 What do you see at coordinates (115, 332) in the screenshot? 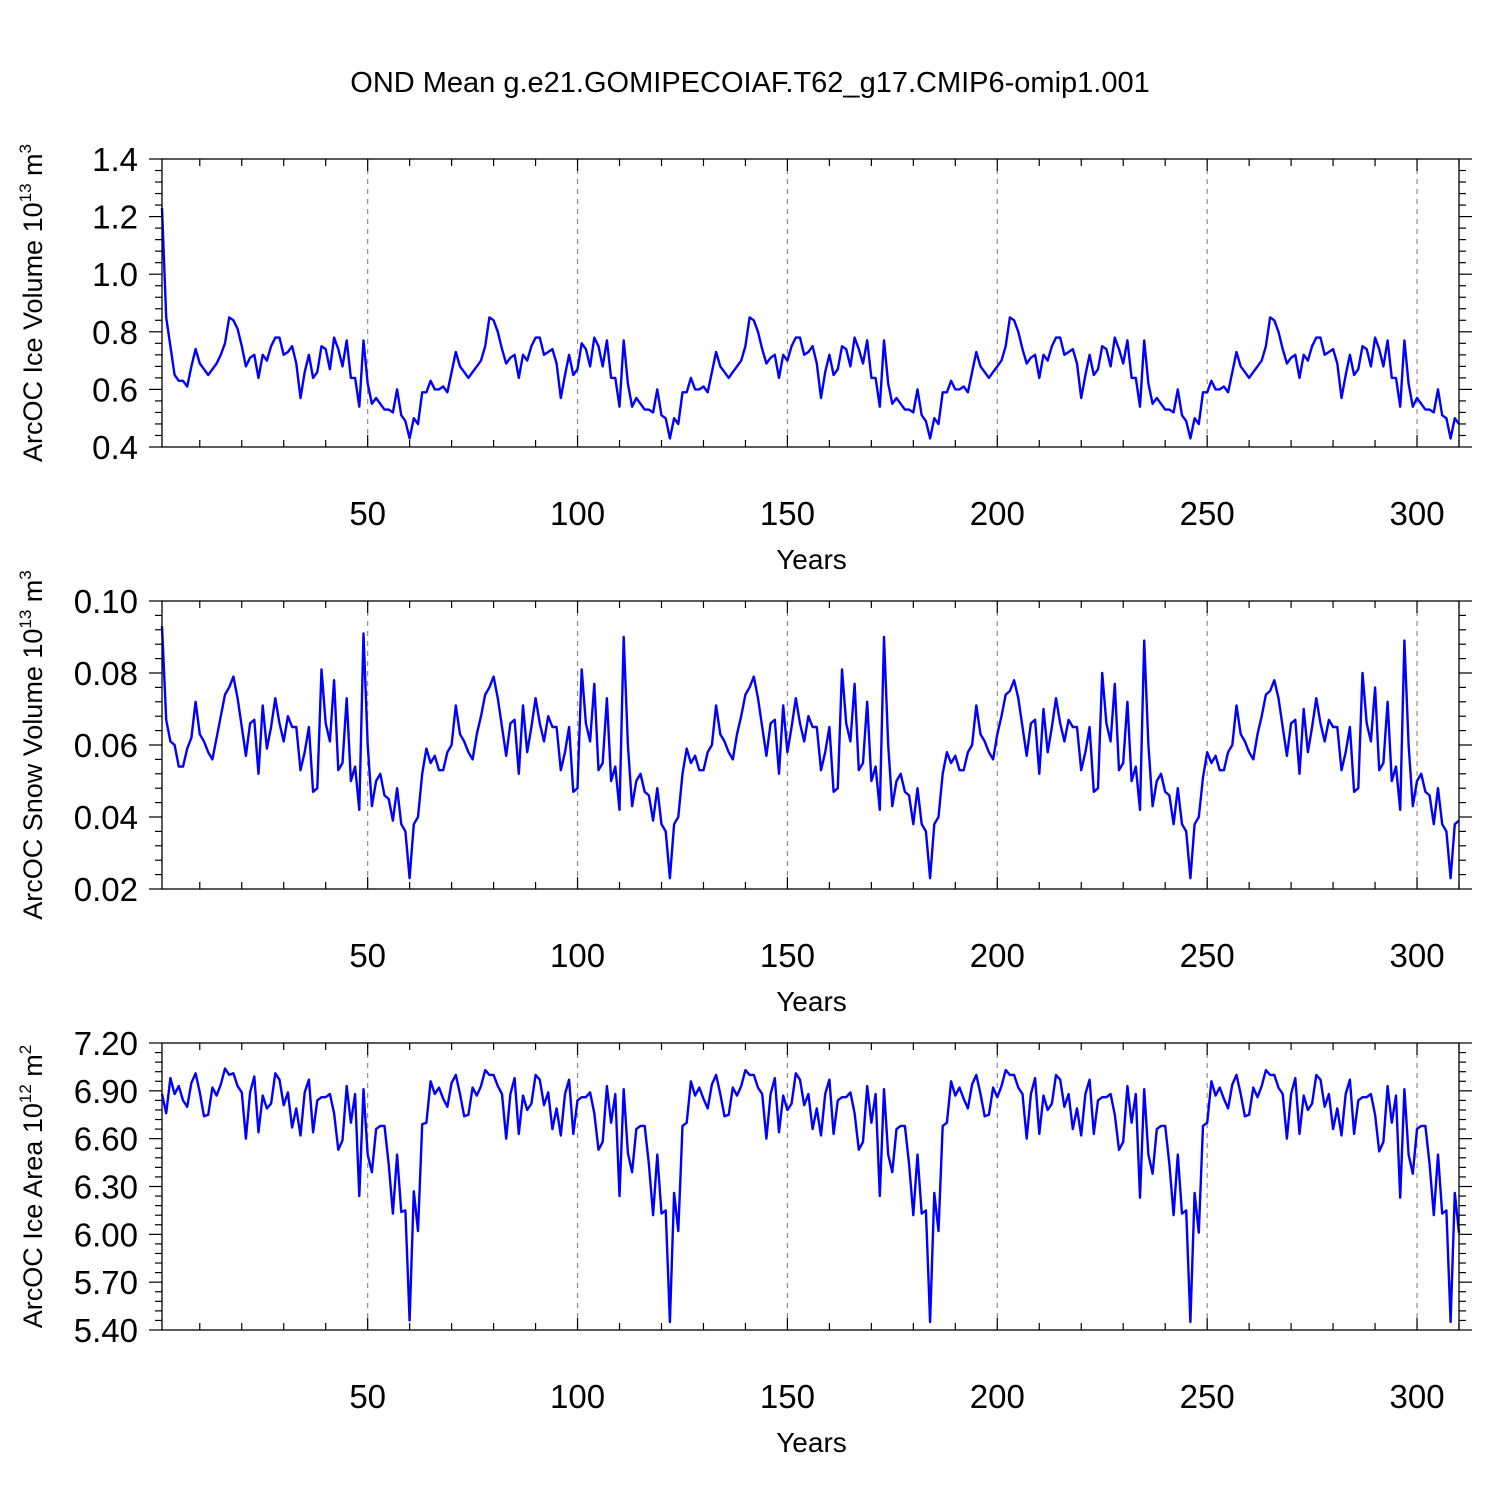
I see `y-tick-label: 0.8` at bounding box center [115, 332].